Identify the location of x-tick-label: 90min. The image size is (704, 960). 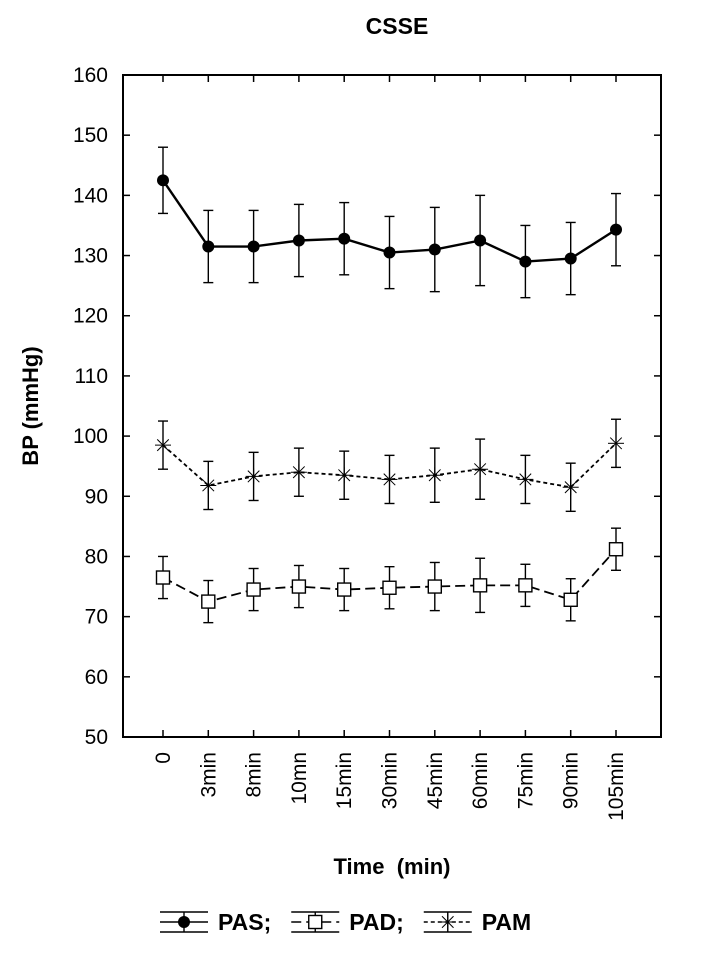
(571, 780).